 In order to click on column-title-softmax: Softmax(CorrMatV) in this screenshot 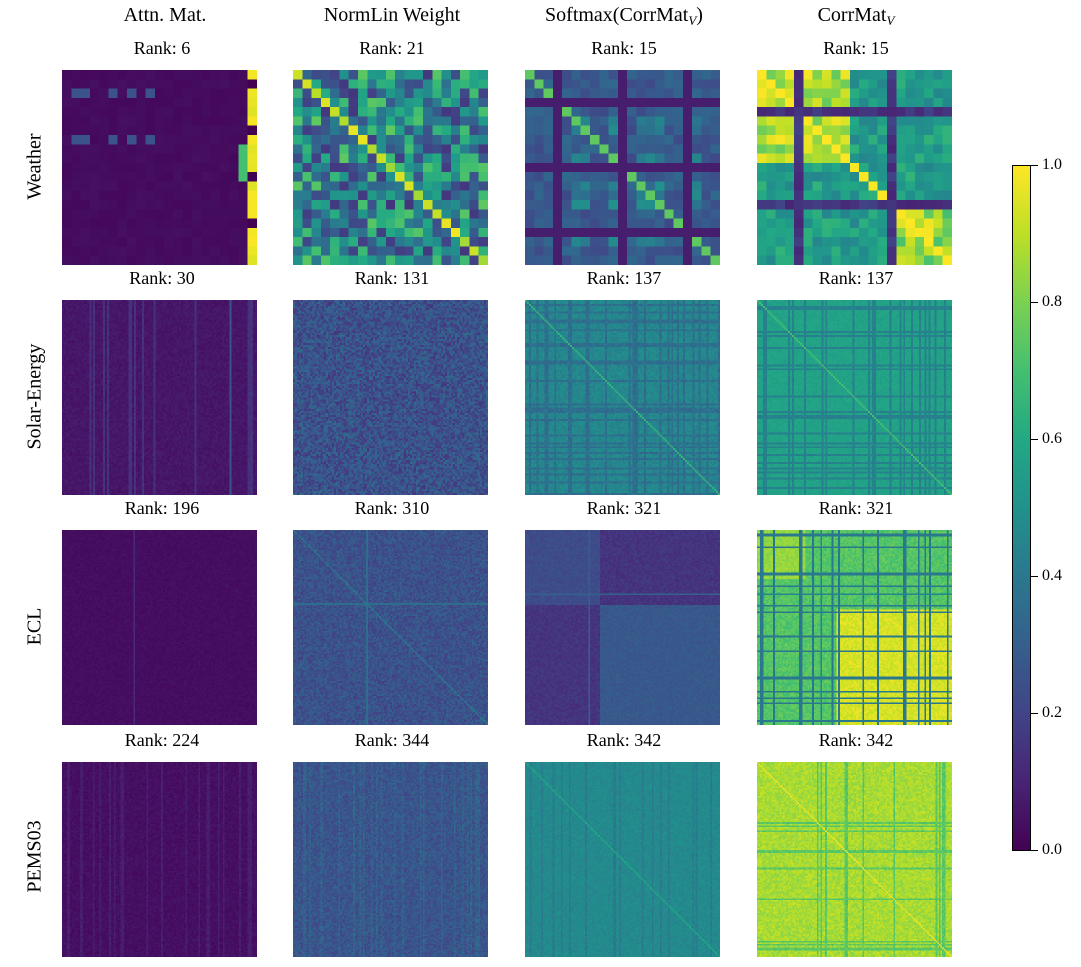, I will do `click(624, 16)`.